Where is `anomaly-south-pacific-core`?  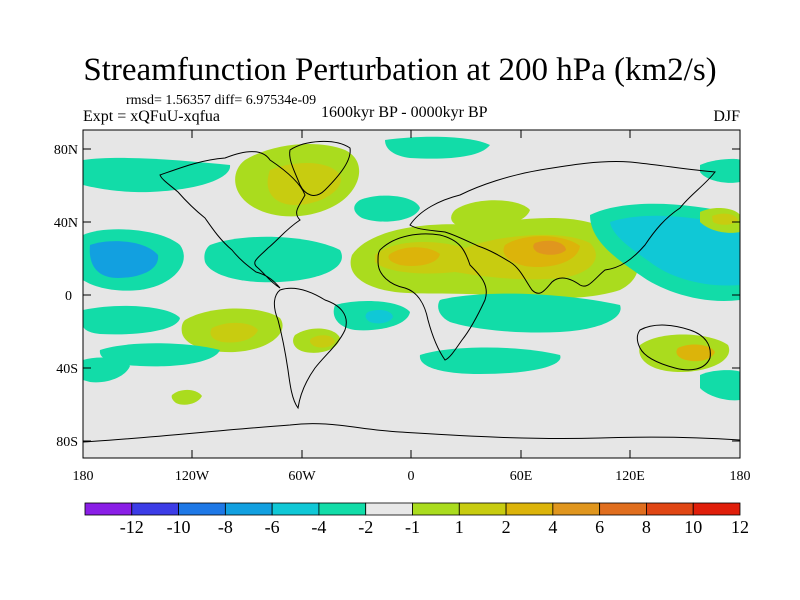 anomaly-south-pacific-core is located at coordinates (234, 332).